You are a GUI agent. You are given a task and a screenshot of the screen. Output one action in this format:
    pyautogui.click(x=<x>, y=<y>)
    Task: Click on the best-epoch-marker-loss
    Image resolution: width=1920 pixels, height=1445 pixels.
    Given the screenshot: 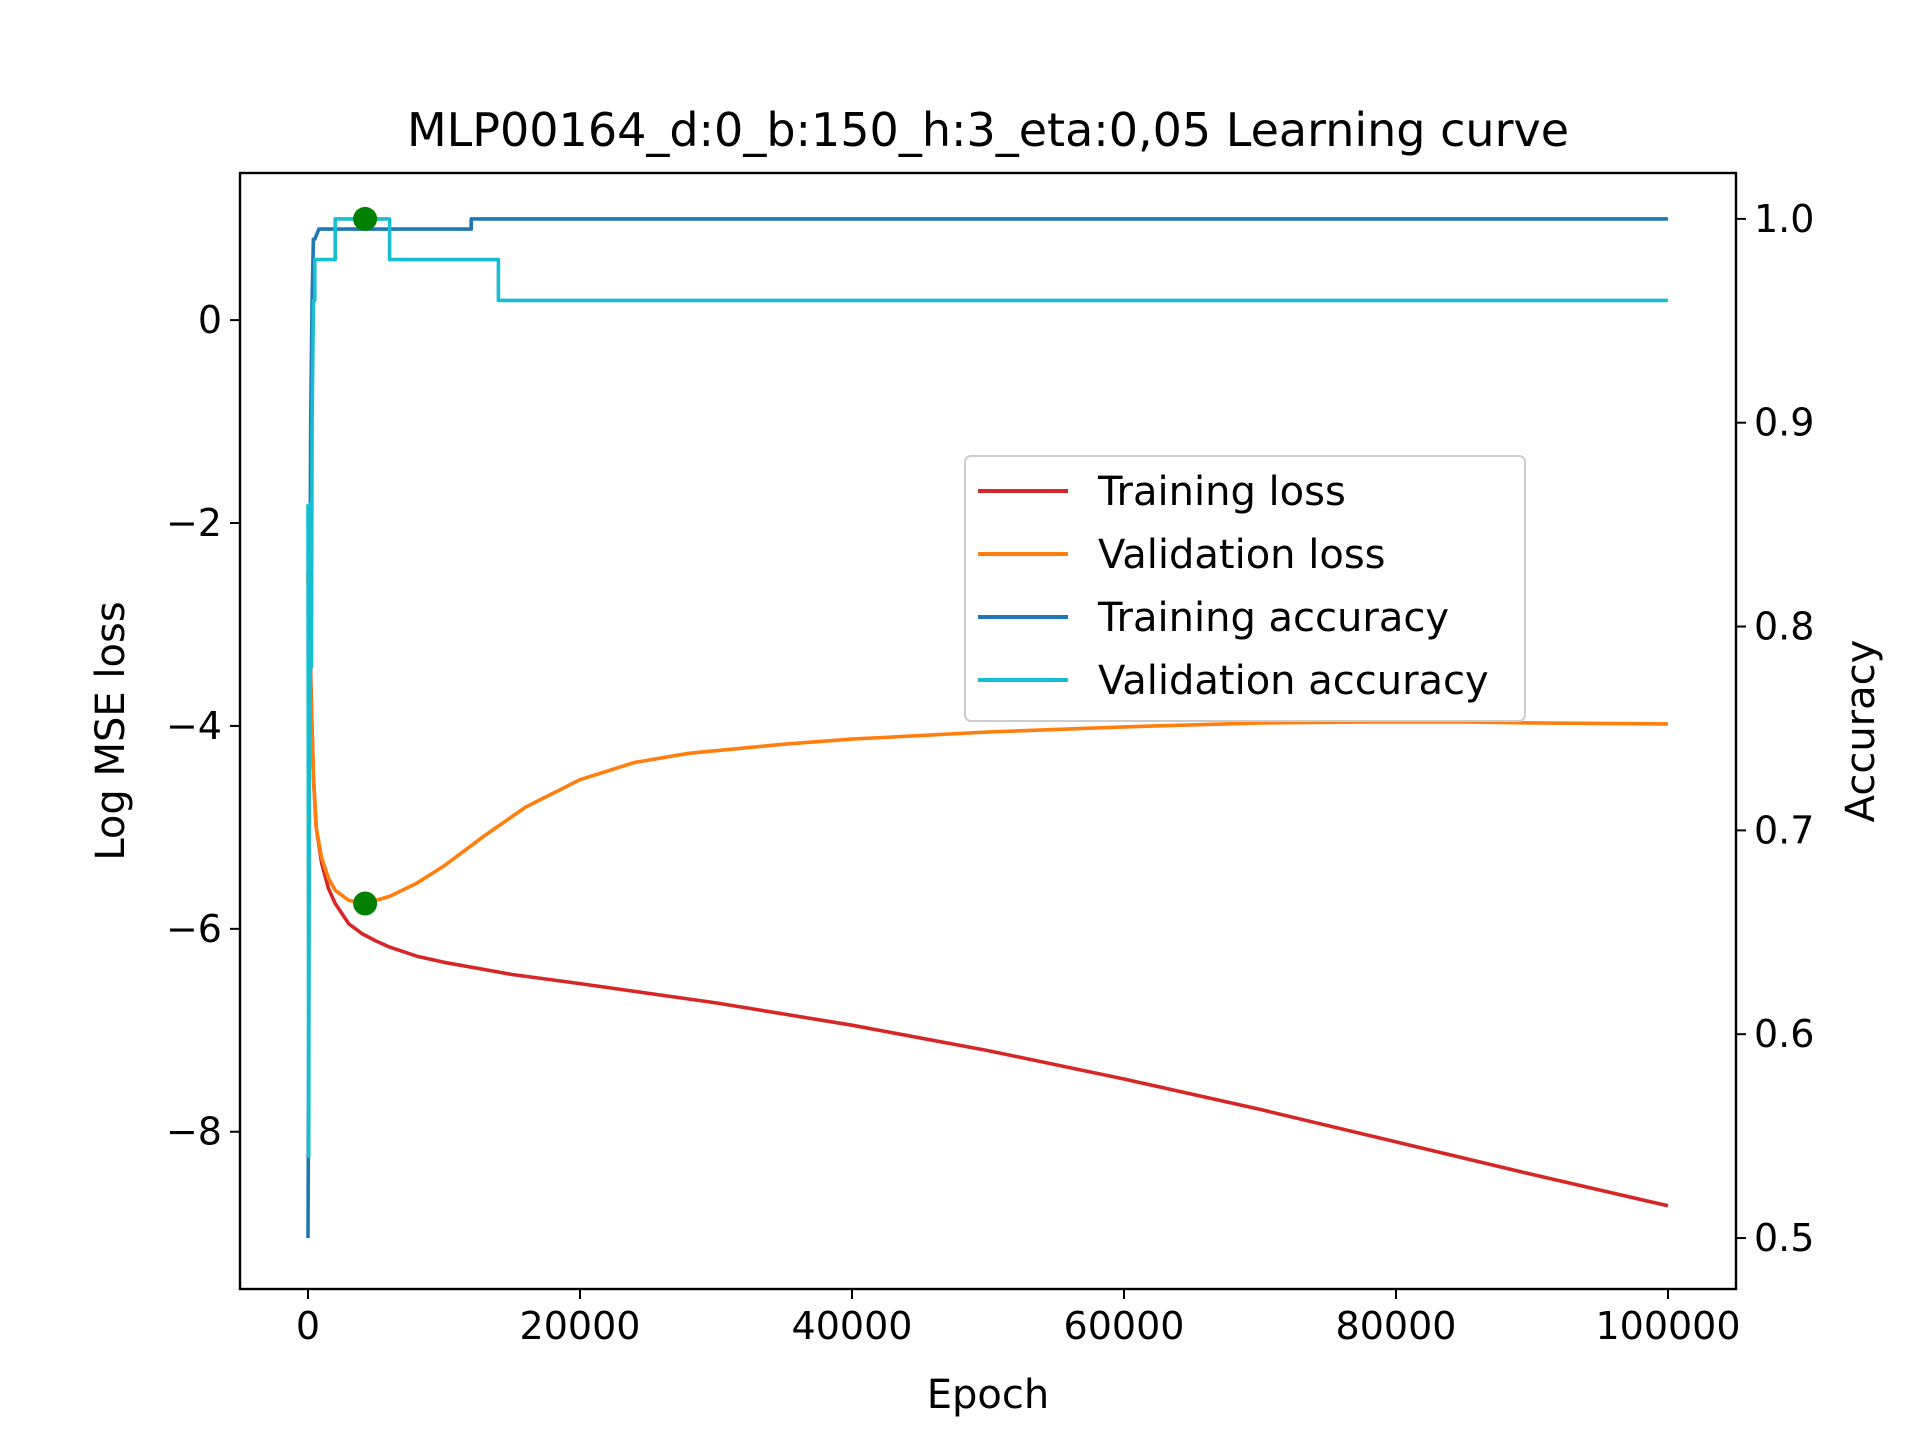 What is the action you would take?
    pyautogui.click(x=365, y=903)
    